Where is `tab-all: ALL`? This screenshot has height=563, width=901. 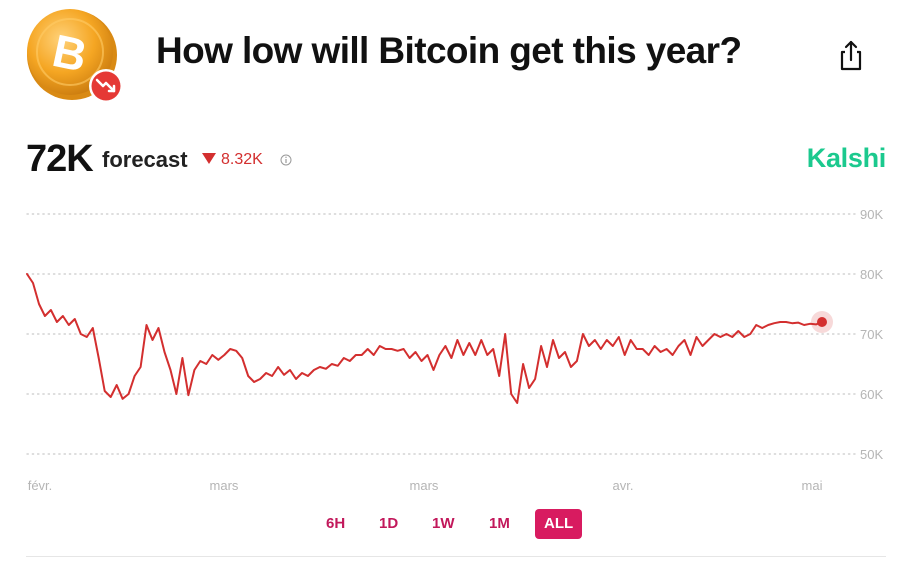 tab-all: ALL is located at coordinates (559, 524).